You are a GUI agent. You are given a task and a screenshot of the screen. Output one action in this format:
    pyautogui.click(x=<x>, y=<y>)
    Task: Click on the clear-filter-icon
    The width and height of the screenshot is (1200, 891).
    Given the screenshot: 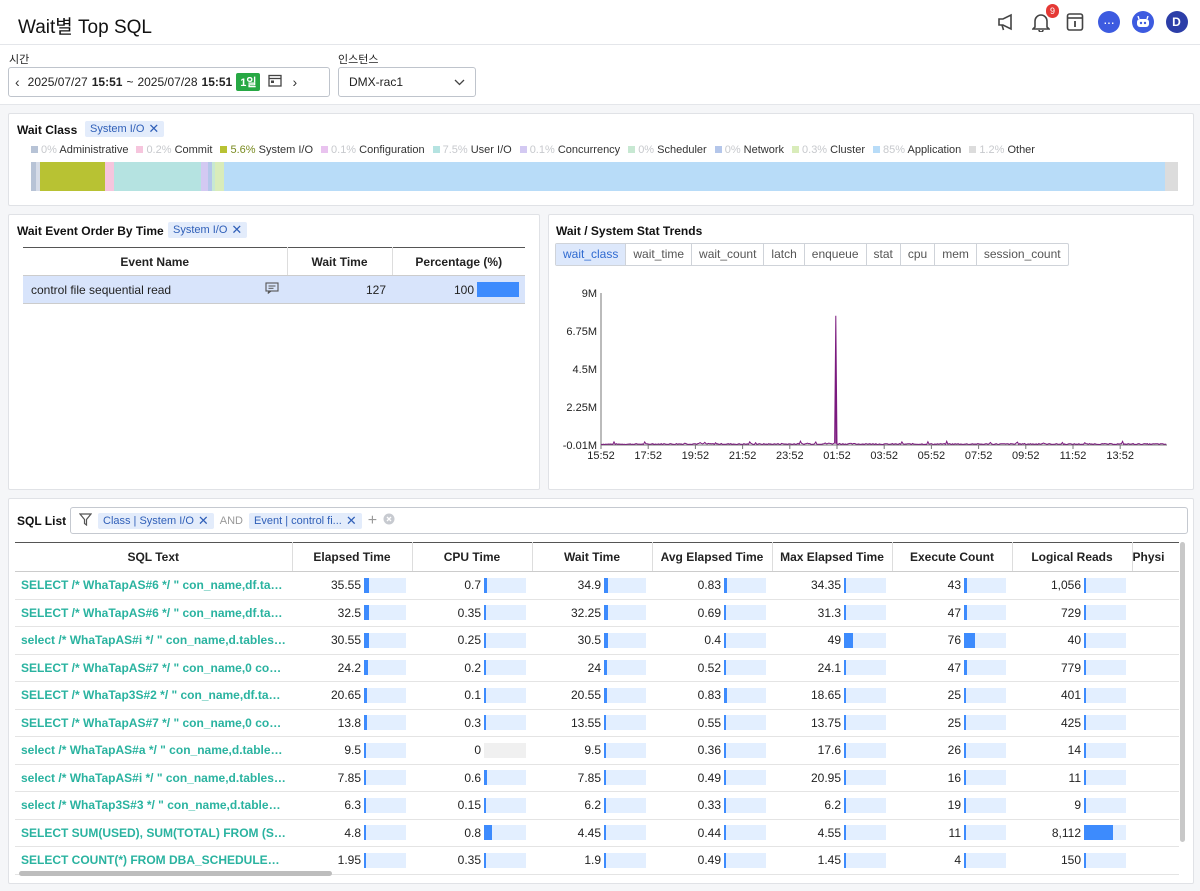 What is the action you would take?
    pyautogui.click(x=389, y=520)
    